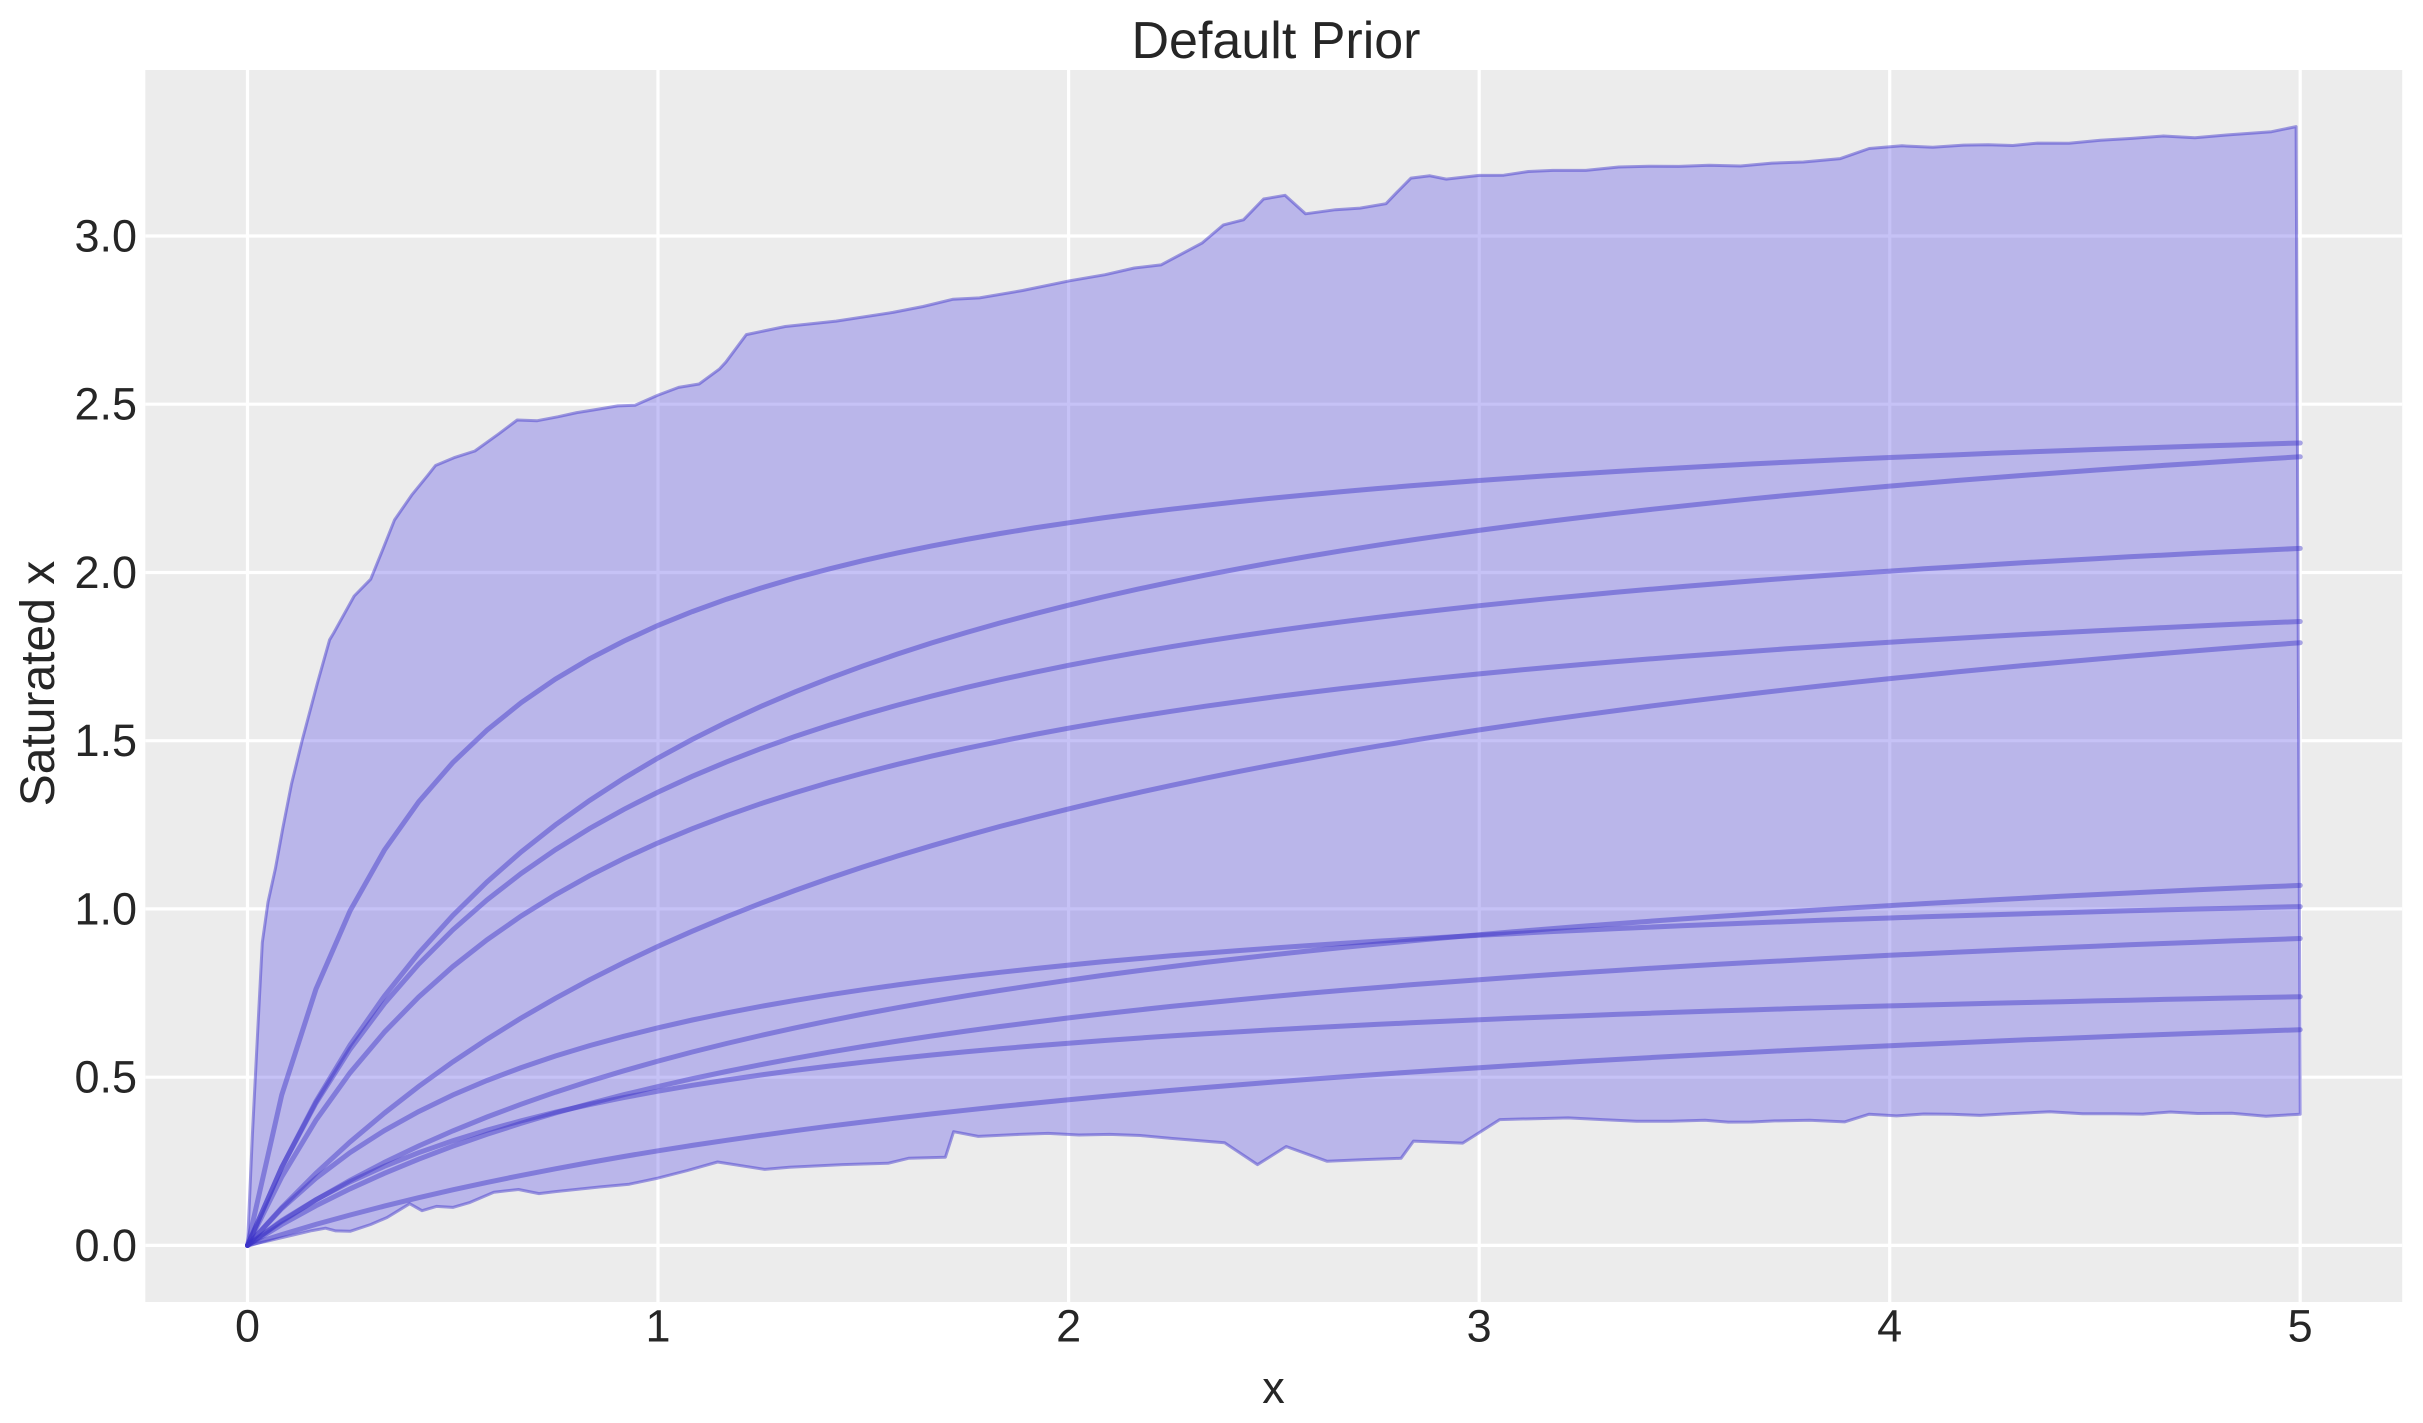 This screenshot has height=1423, width=2423. What do you see at coordinates (105, 740) in the screenshot?
I see `svg-text: 1.5` at bounding box center [105, 740].